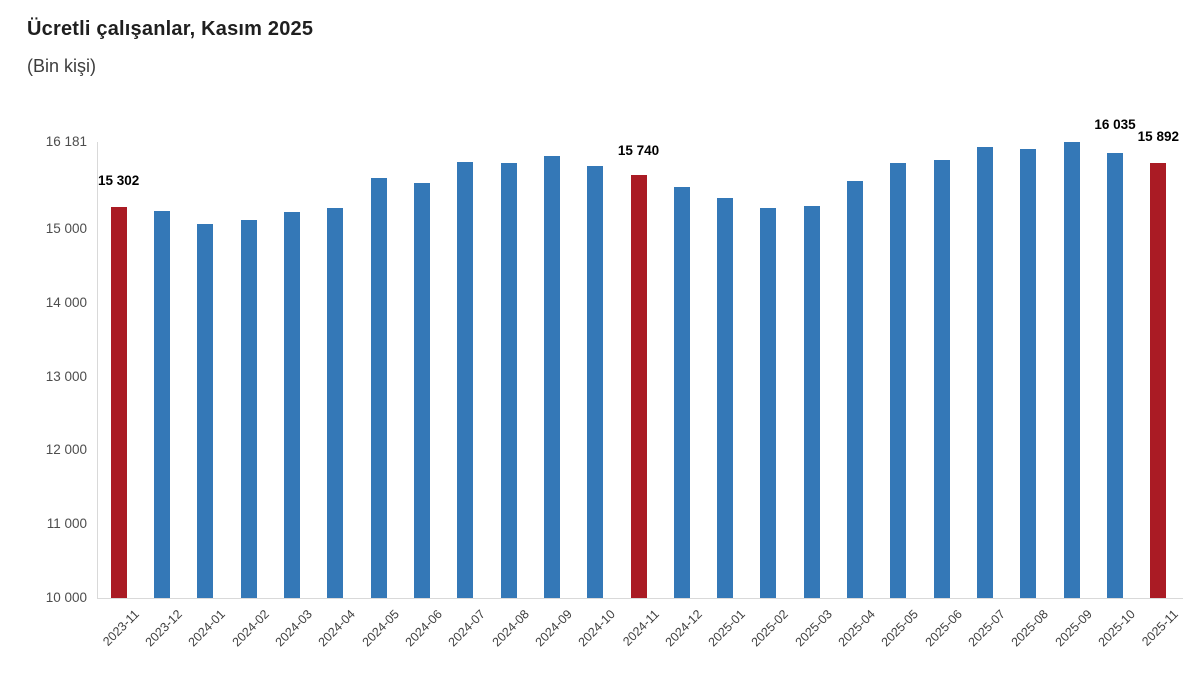  What do you see at coordinates (207, 628) in the screenshot?
I see `x-tick-label: 2024-01` at bounding box center [207, 628].